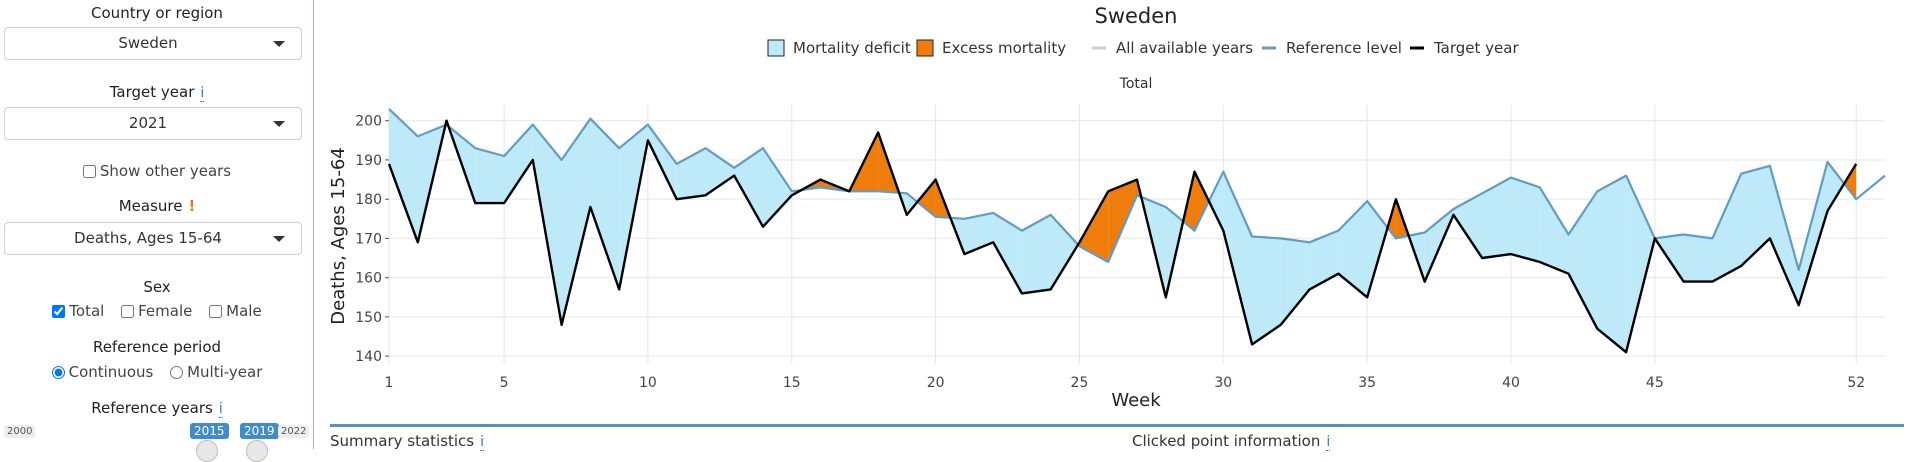 The width and height of the screenshot is (1914, 462). Describe the element at coordinates (259, 431) in the screenshot. I see `slider-end-label: 2019` at that location.